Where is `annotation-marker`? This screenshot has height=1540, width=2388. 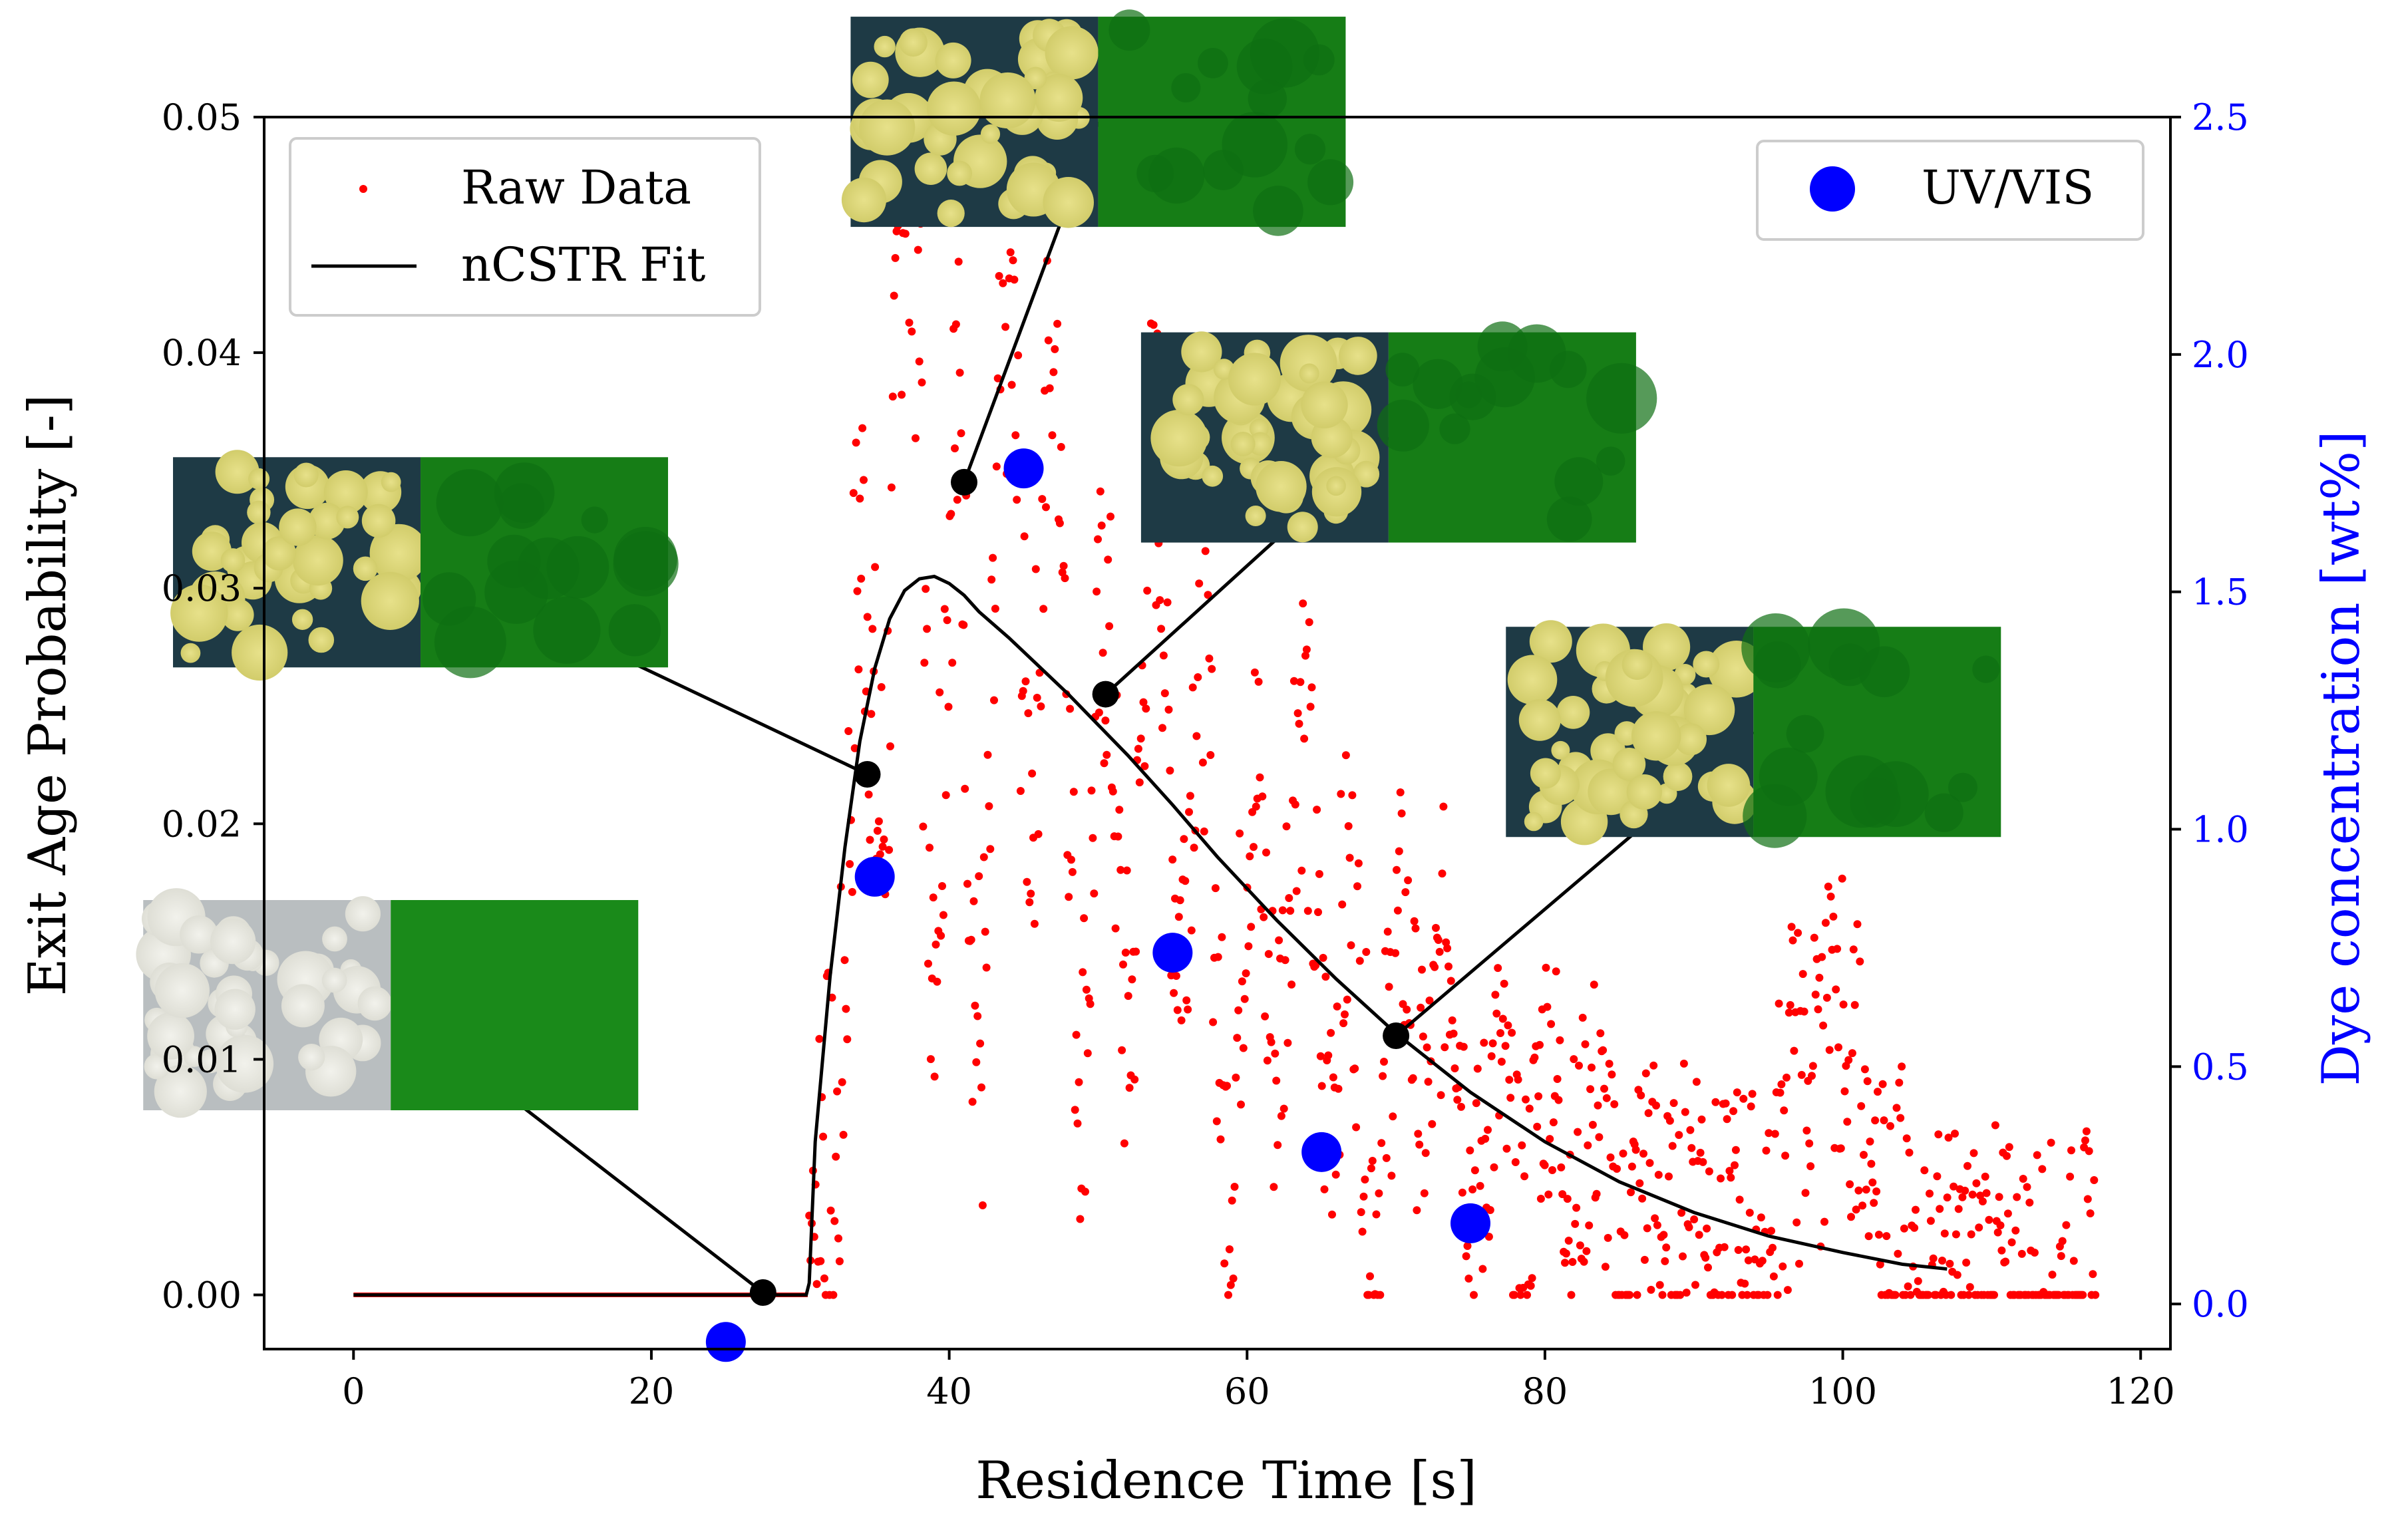 annotation-marker is located at coordinates (763, 1293).